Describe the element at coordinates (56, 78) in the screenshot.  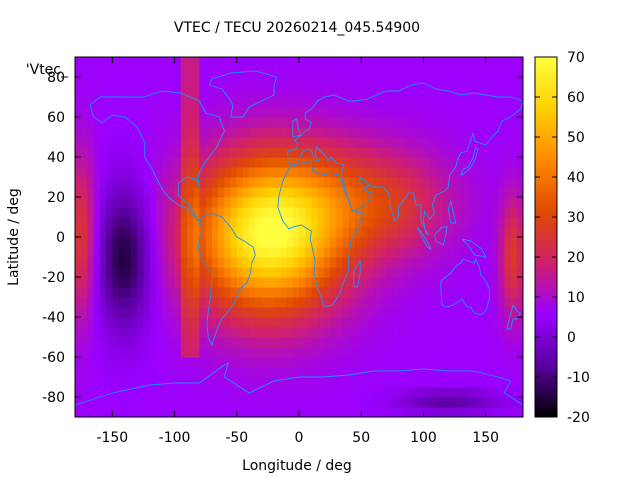
I see `tick-label: 80` at that location.